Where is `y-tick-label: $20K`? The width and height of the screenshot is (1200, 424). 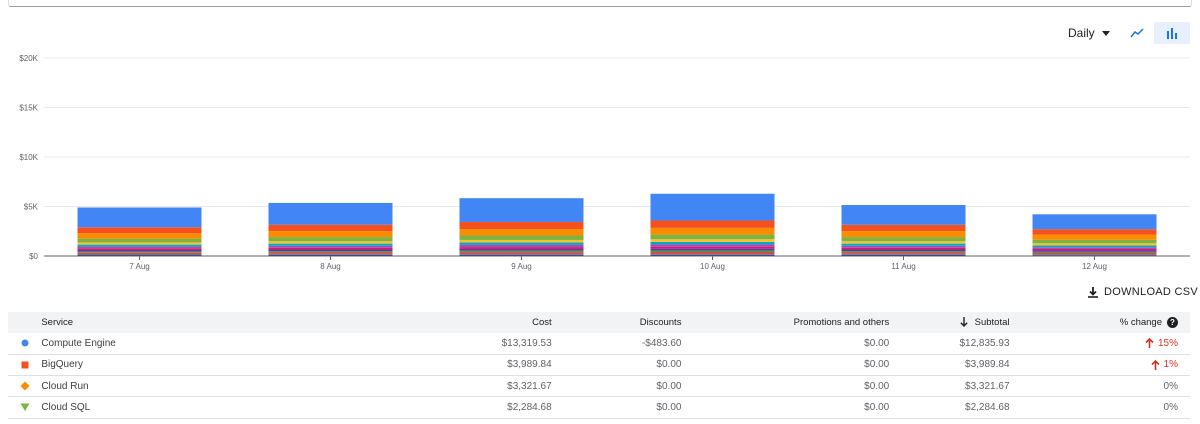
y-tick-label: $20K is located at coordinates (28, 58).